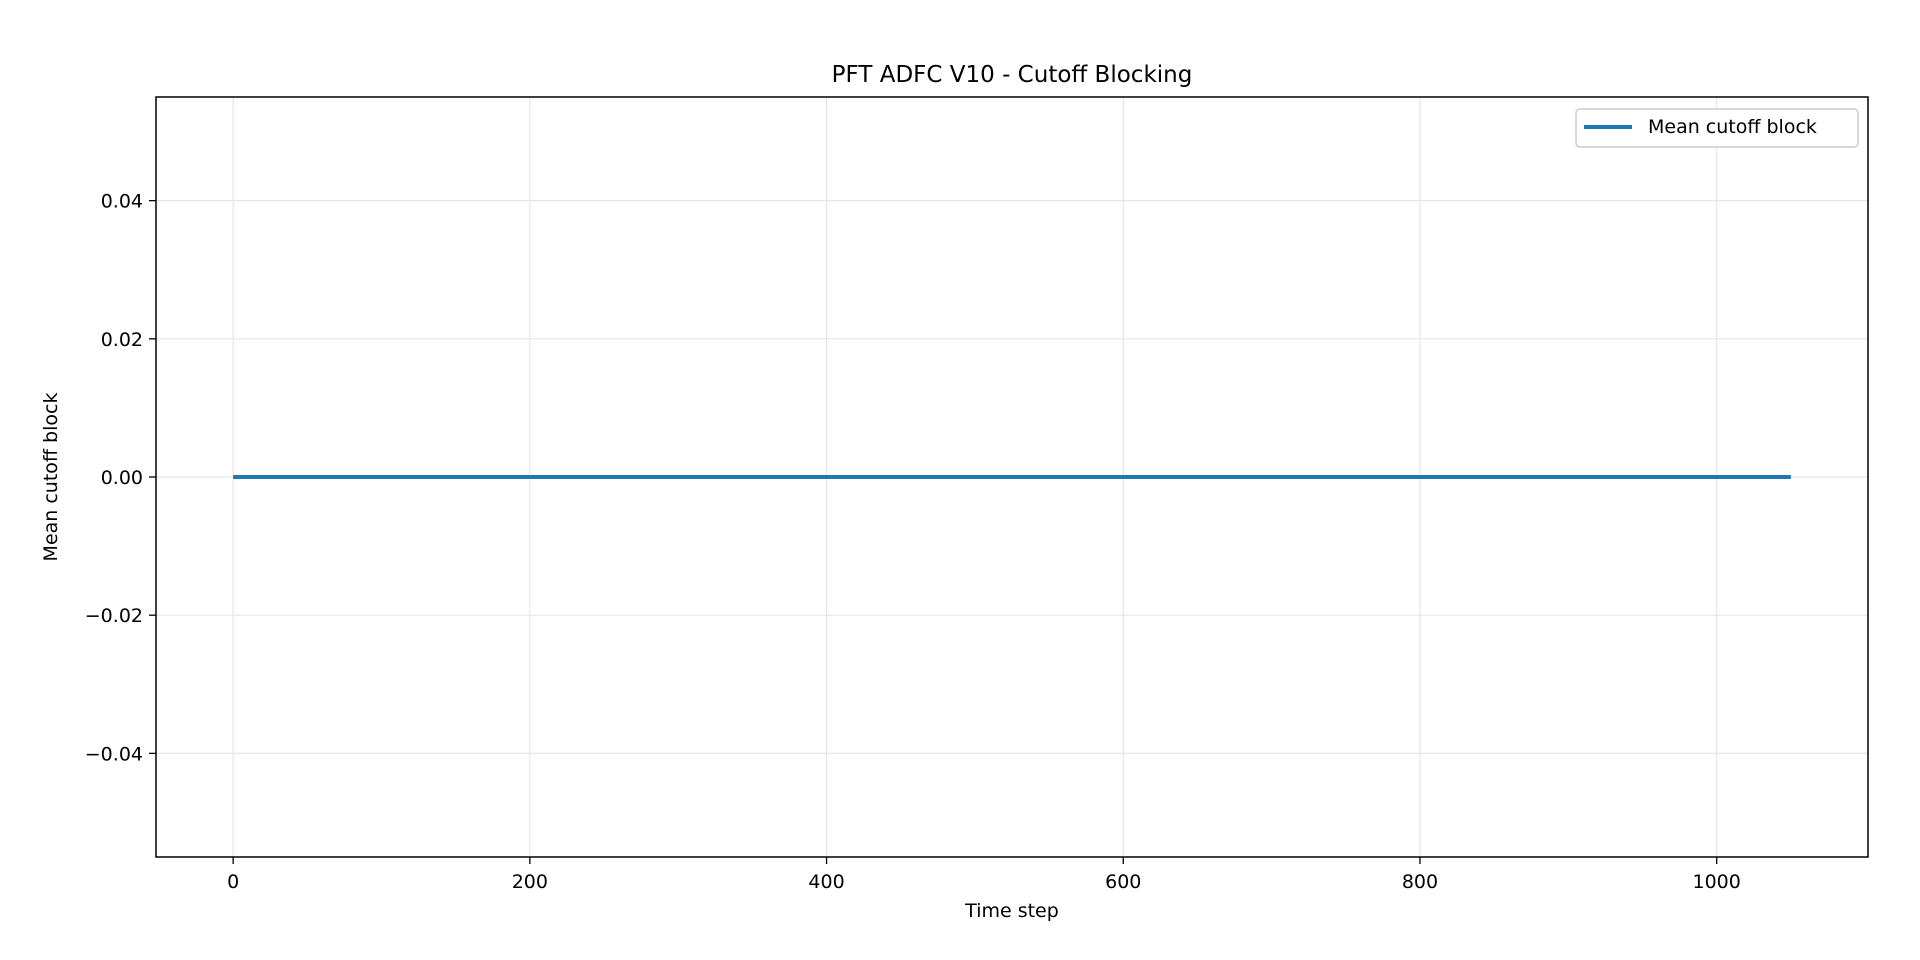  What do you see at coordinates (122, 202) in the screenshot?
I see `y-tick-label: 0.04` at bounding box center [122, 202].